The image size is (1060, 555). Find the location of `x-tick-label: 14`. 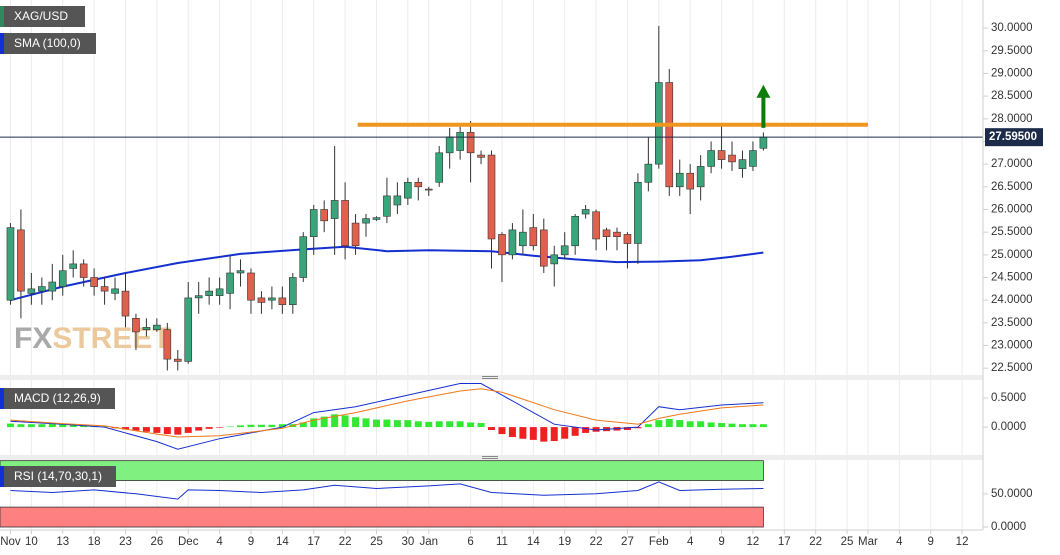

x-tick-label: 14 is located at coordinates (282, 542).